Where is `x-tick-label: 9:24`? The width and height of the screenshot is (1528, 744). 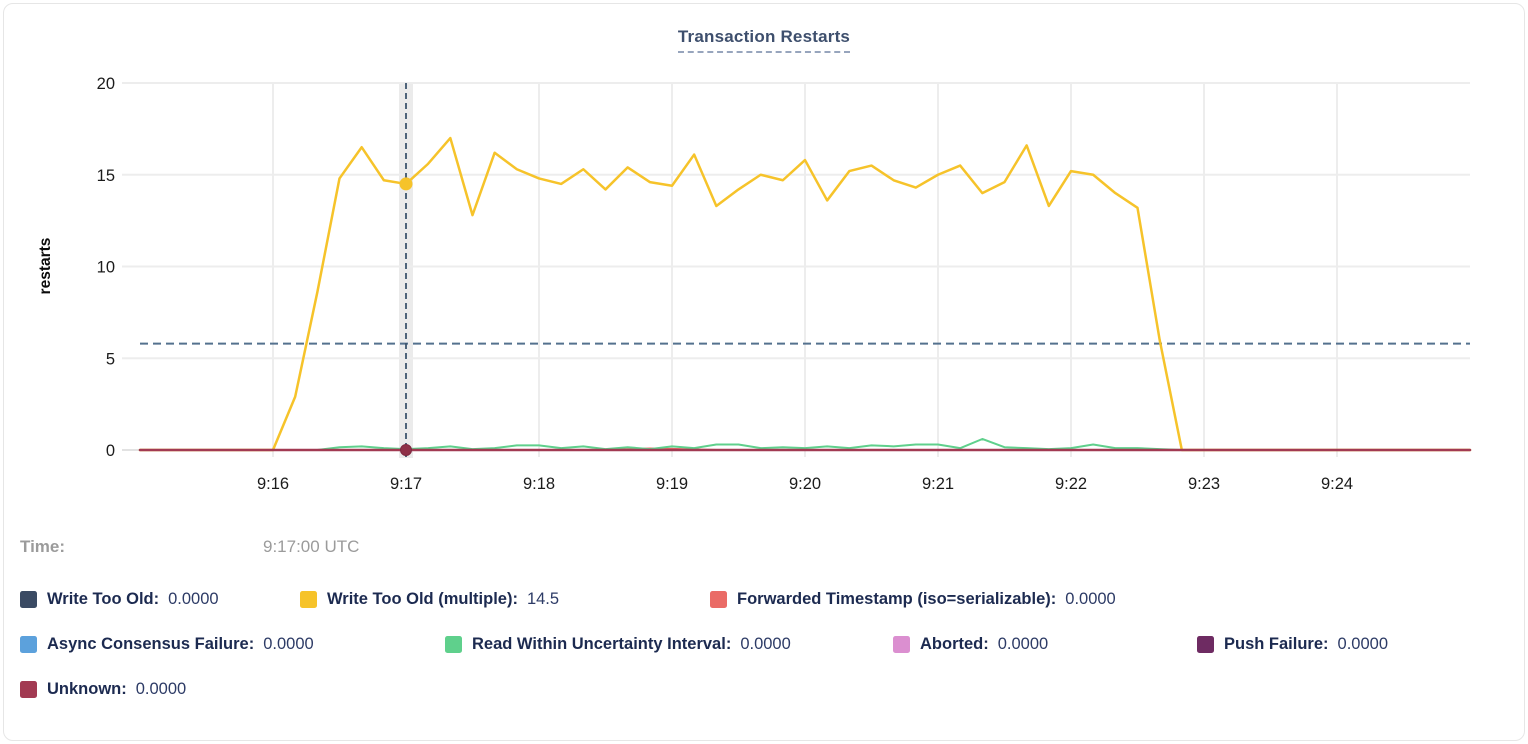
x-tick-label: 9:24 is located at coordinates (1337, 484).